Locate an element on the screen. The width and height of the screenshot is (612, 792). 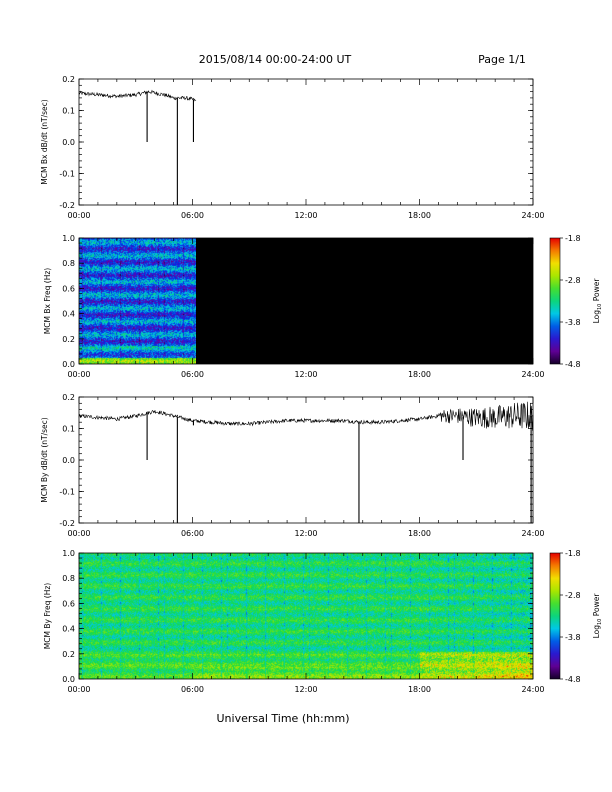
by-spectrogram-image is located at coordinates (306, 616).